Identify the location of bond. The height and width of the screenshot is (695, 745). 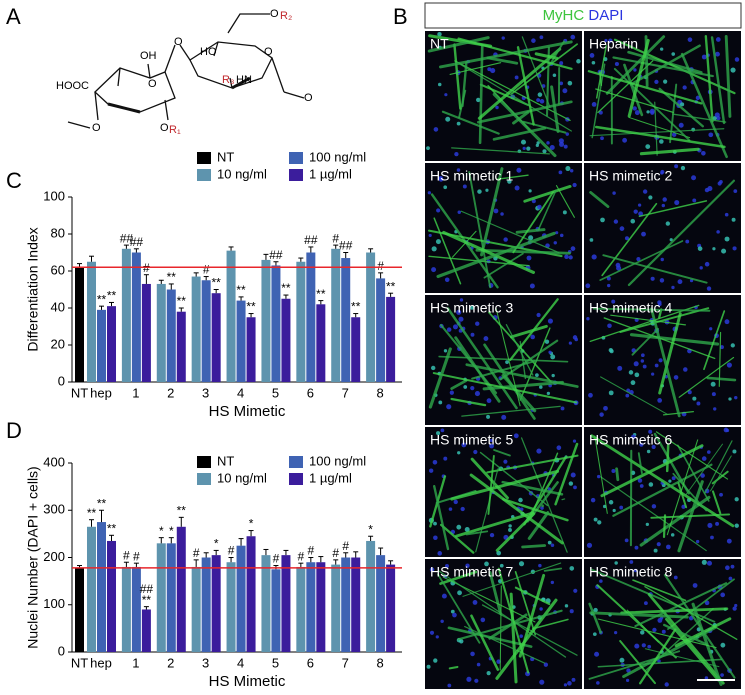
(170, 58).